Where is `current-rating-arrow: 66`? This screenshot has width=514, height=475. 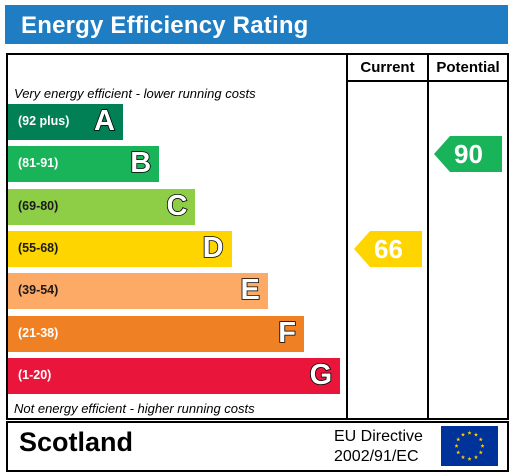
current-rating-arrow: 66 is located at coordinates (388, 248).